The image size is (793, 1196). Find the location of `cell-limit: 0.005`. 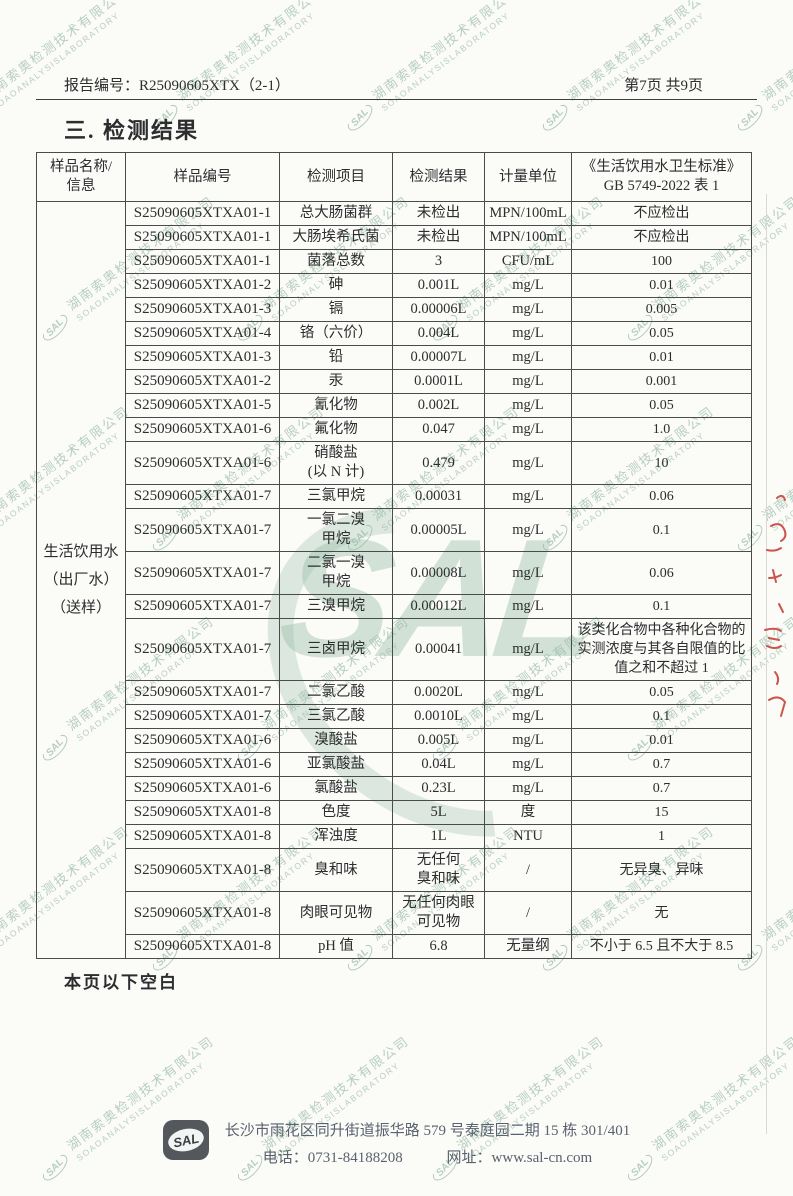

cell-limit: 0.005 is located at coordinates (661, 309).